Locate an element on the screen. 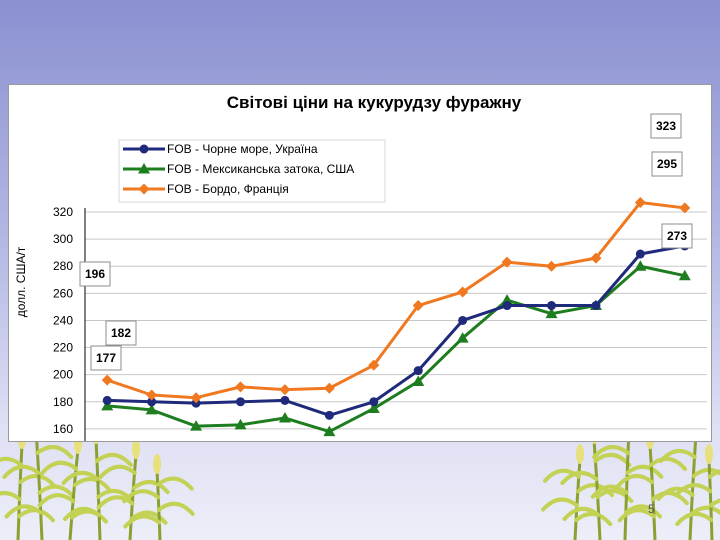 This screenshot has height=540, width=720. data-callout: 295 is located at coordinates (667, 164).